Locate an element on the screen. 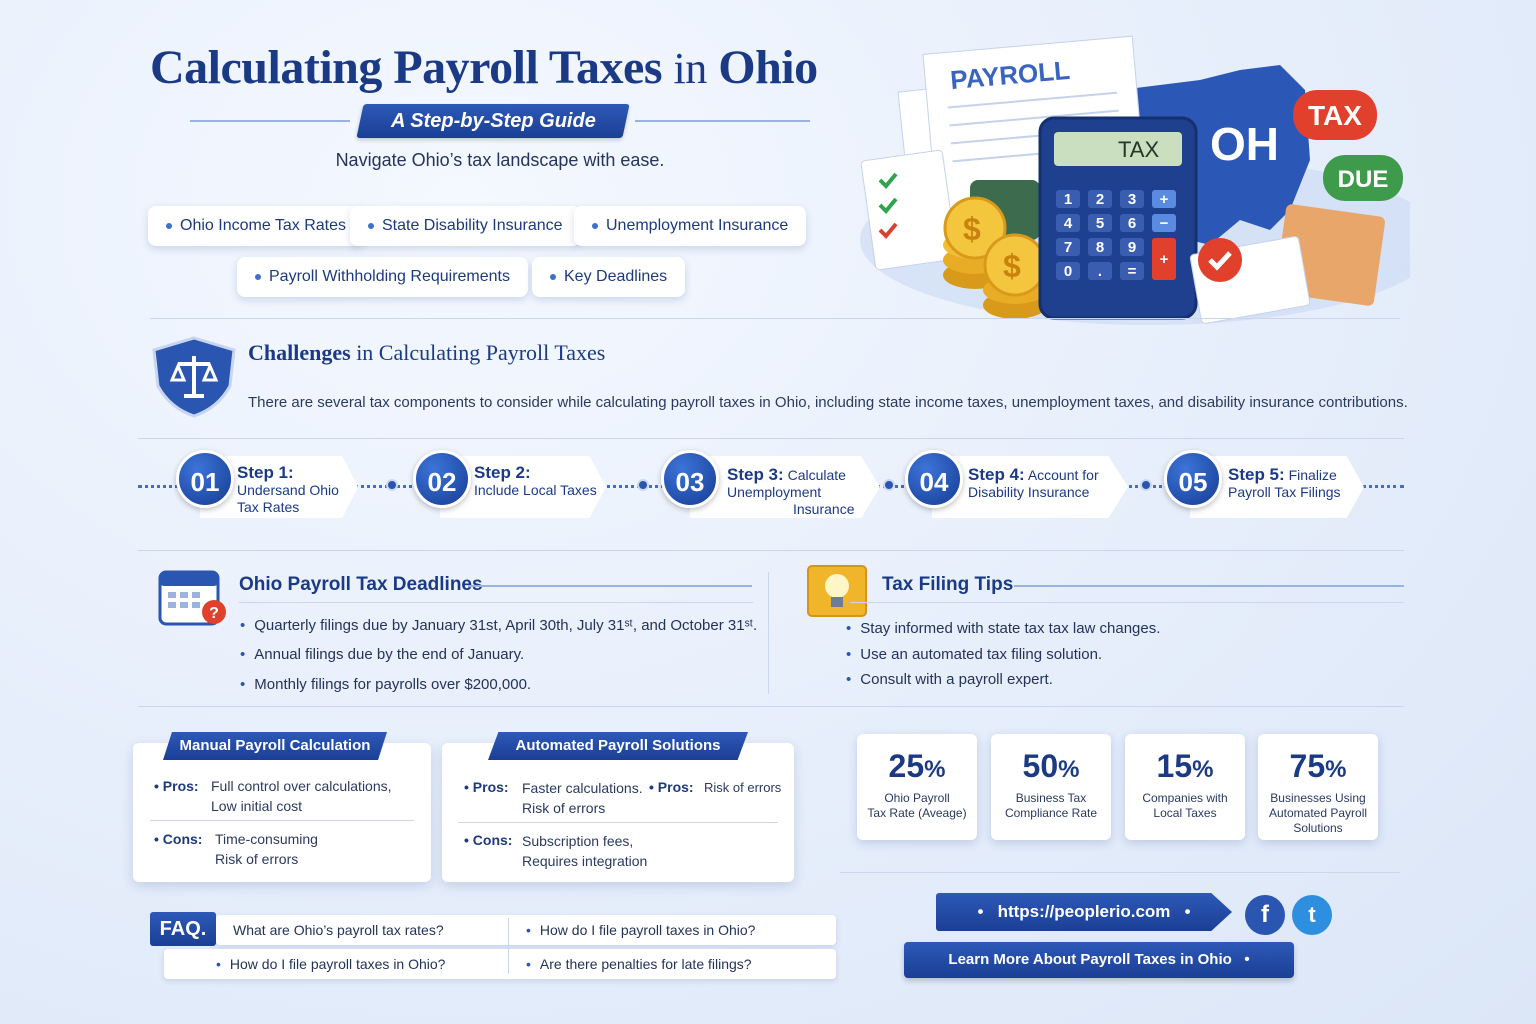  faq-question: What are Ohio’s payroll tax rates? is located at coordinates (338, 930).